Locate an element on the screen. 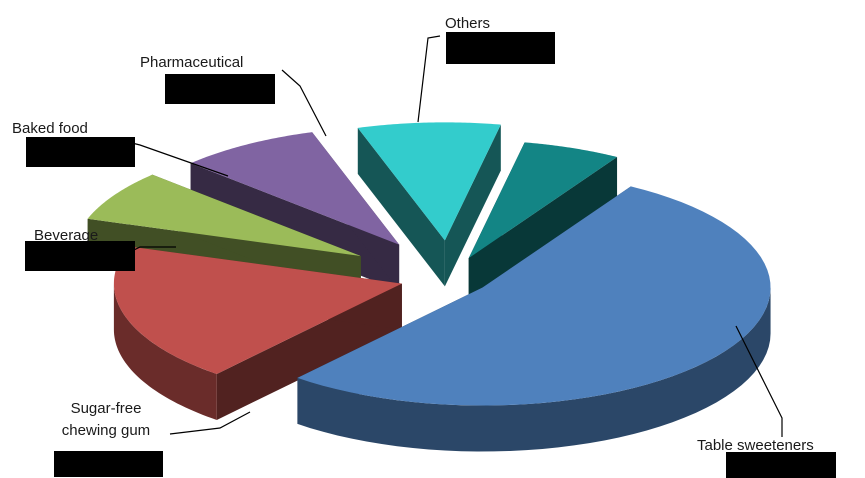  slice-label-baked-food: Baked food is located at coordinates (50, 128).